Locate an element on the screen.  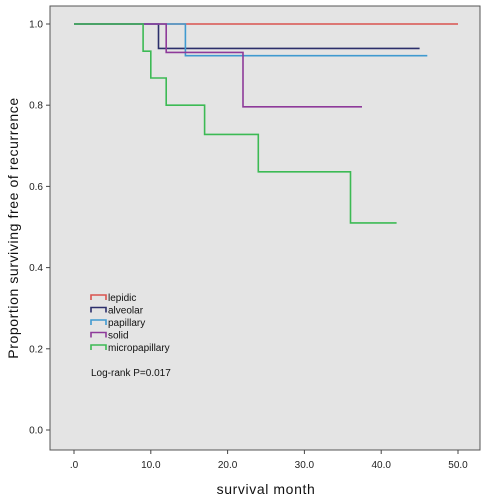
legend-label-lepidic: lepidic is located at coordinates (122, 298).